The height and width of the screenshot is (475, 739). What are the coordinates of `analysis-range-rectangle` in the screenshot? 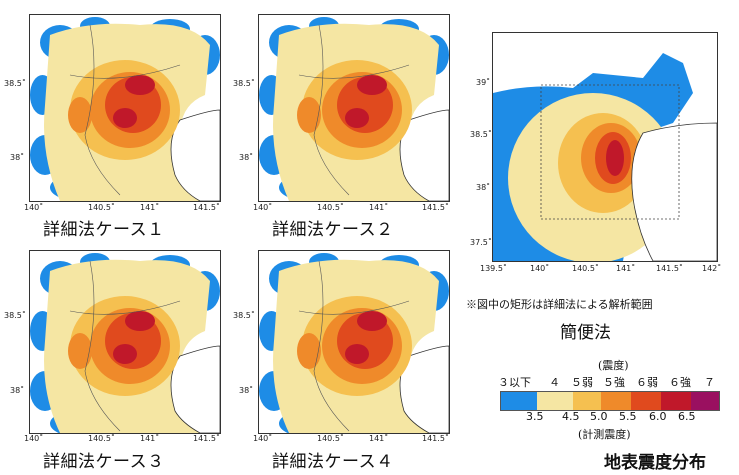 It's located at (610, 152).